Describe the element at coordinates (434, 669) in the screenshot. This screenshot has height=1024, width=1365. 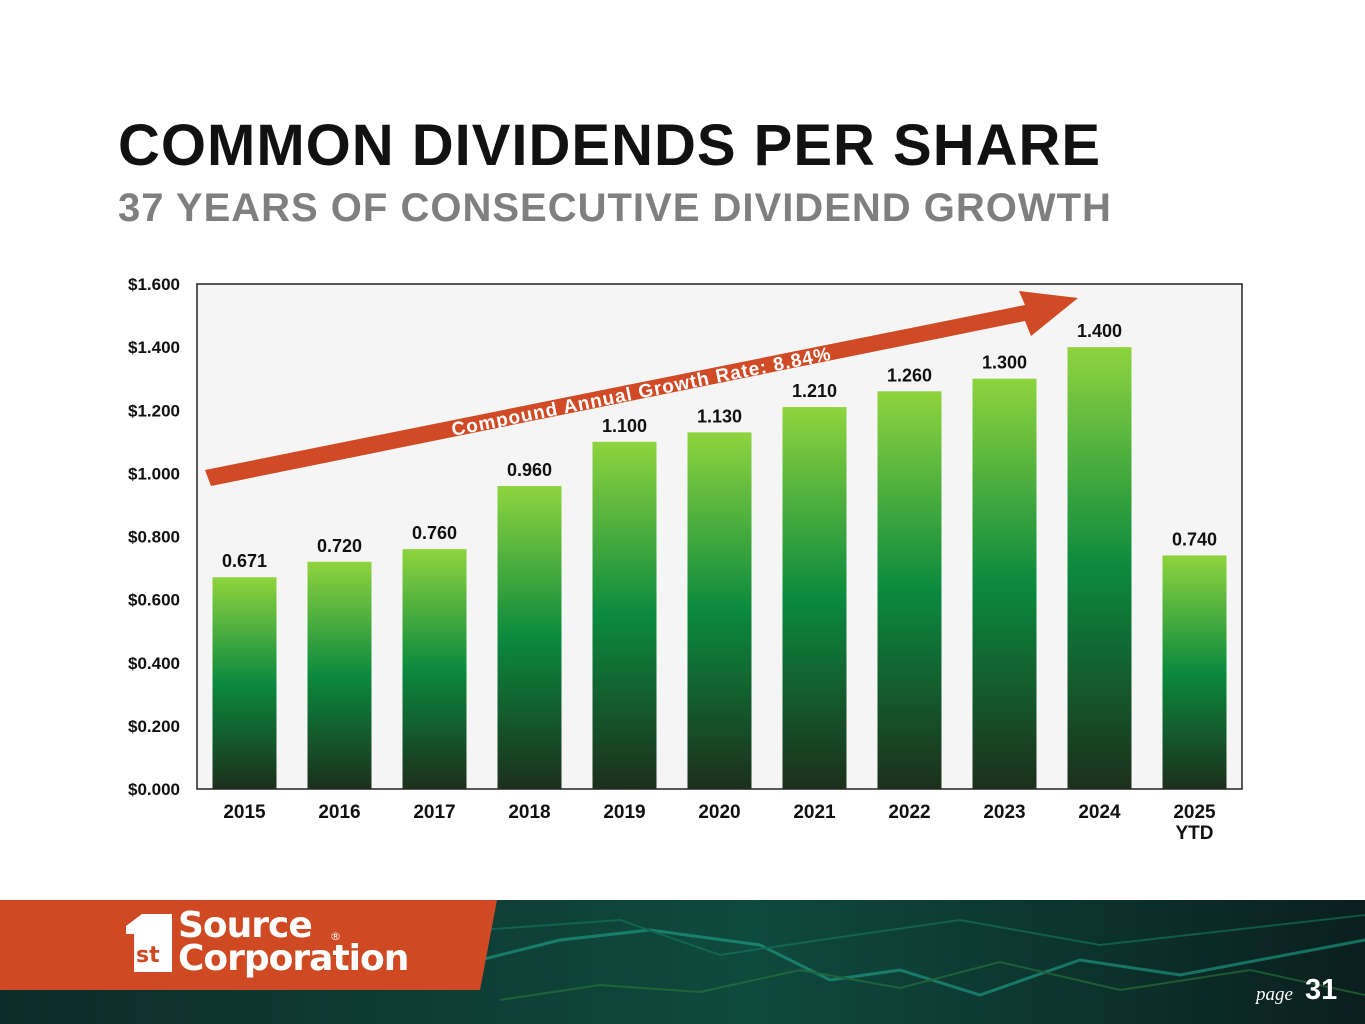
I see `bar-2017` at that location.